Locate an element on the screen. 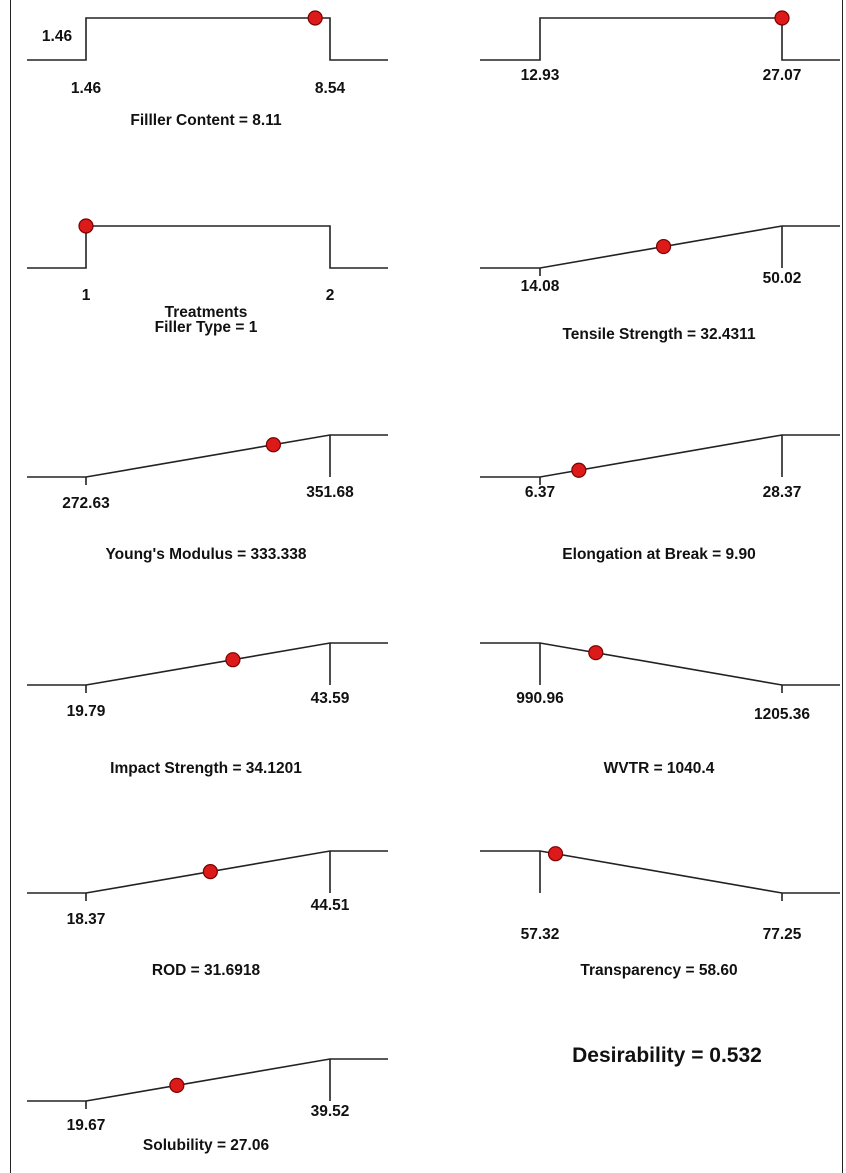 Image resolution: width=846 pixels, height=1173 pixels. panel-8-title: WVTR = 1040.4 is located at coordinates (659, 768).